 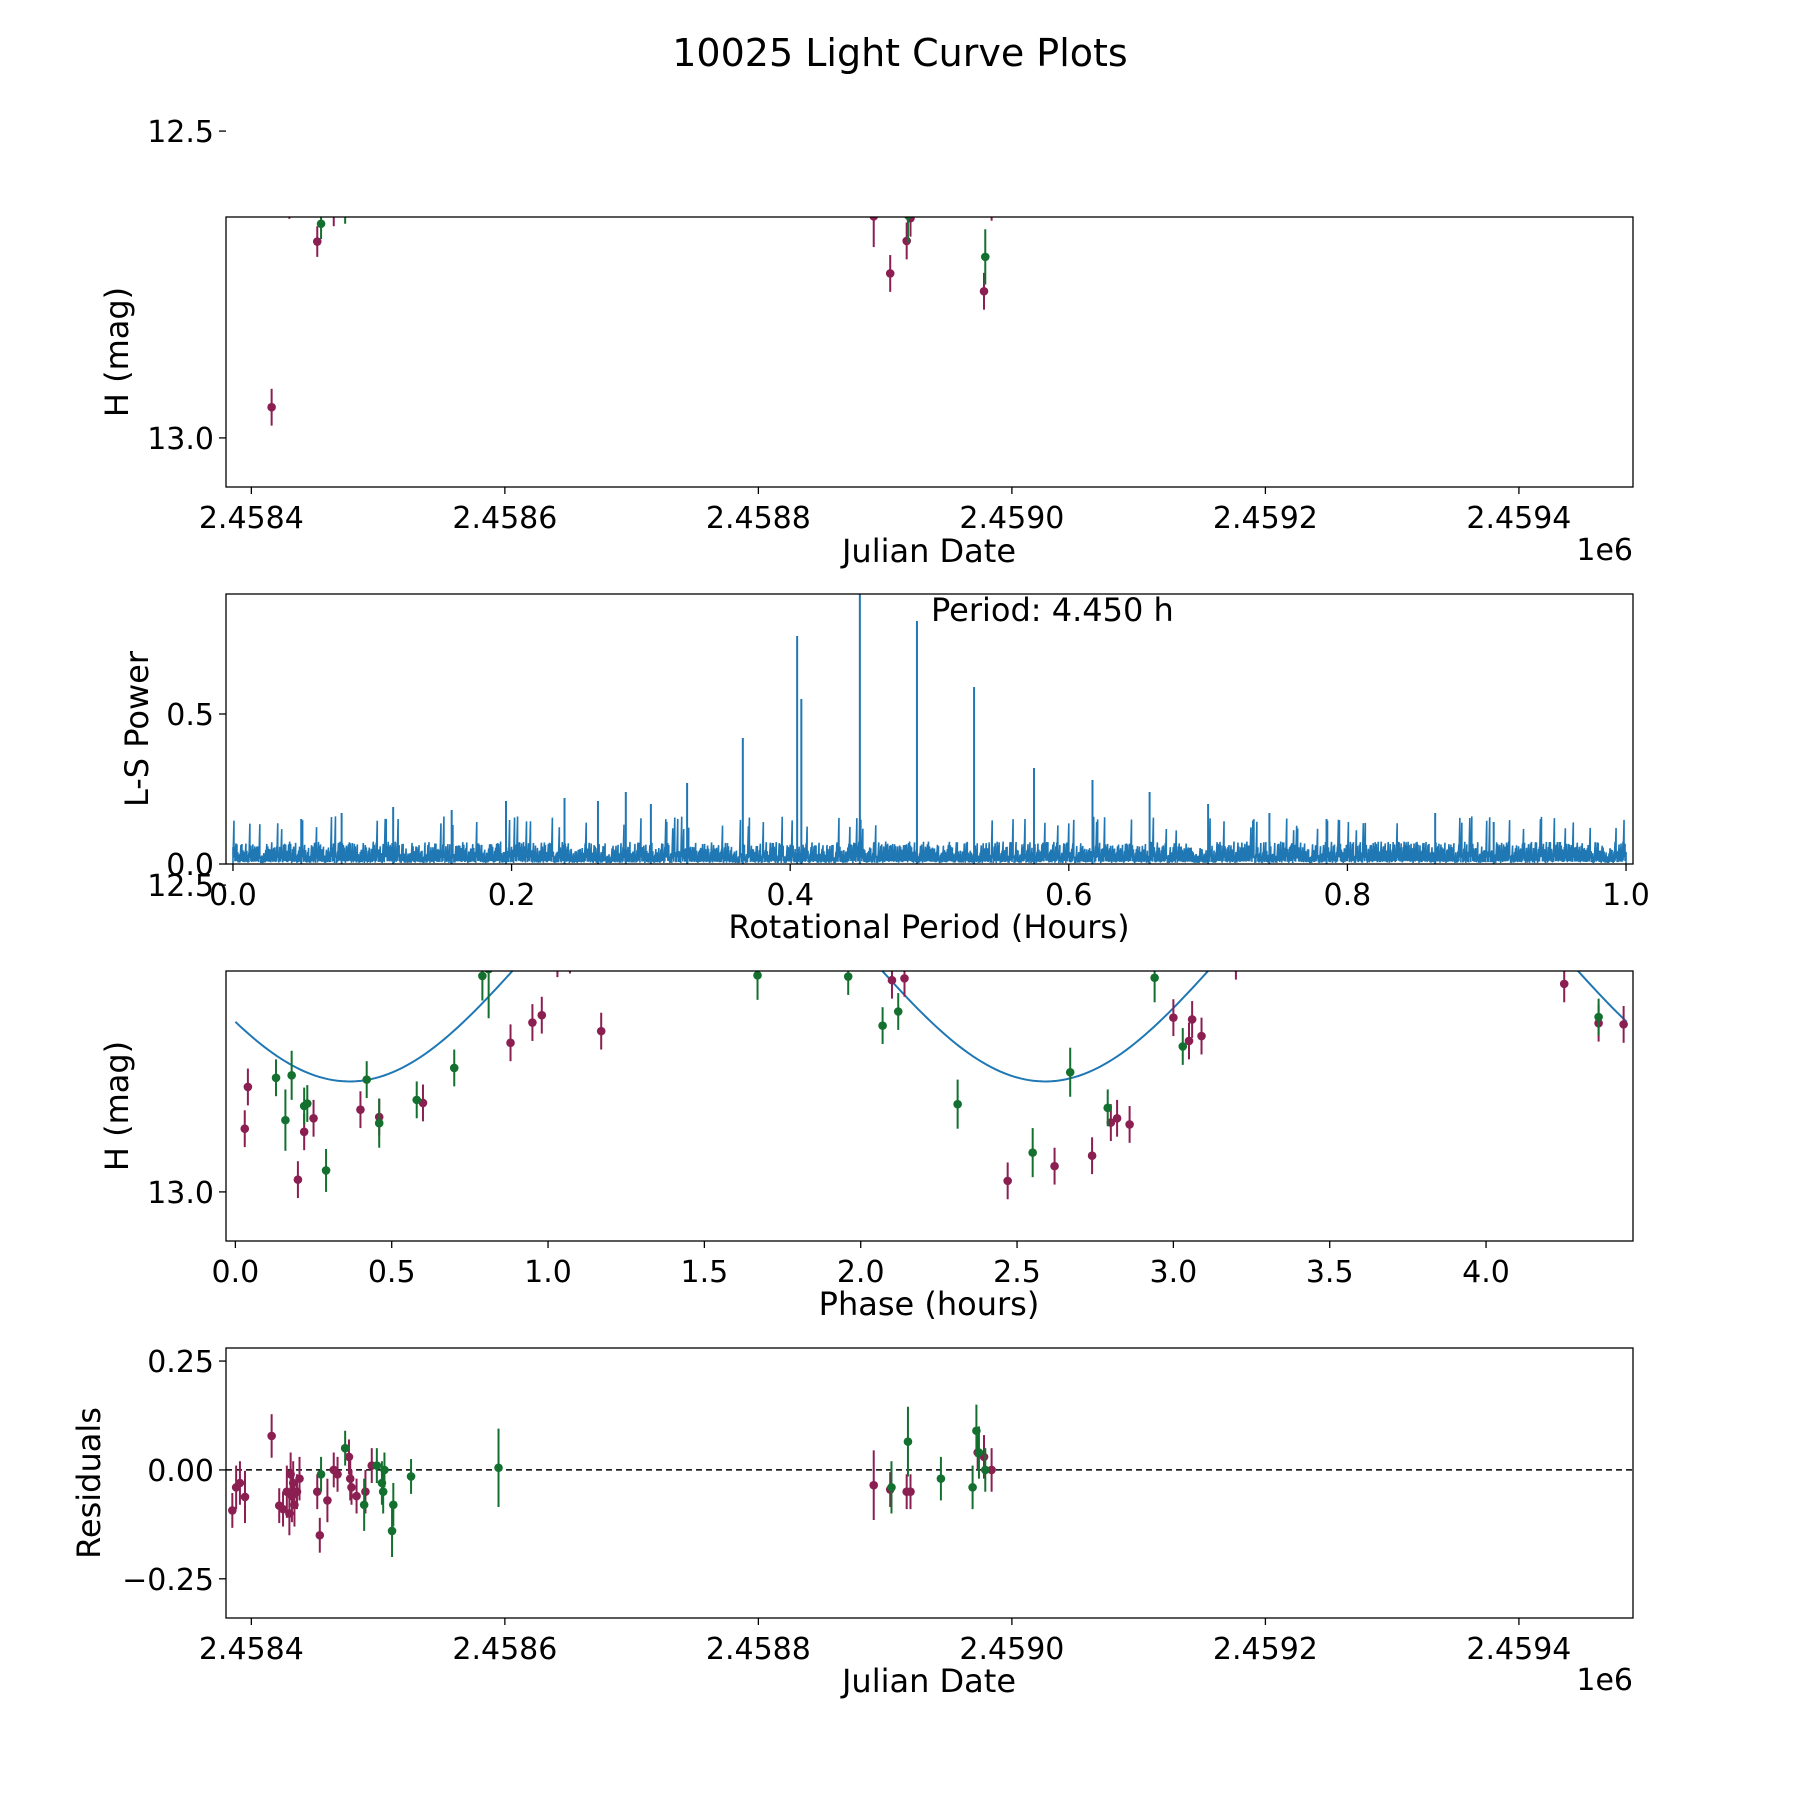 I want to click on period-annotation: Period: 4.450 h, so click(x=1052, y=610).